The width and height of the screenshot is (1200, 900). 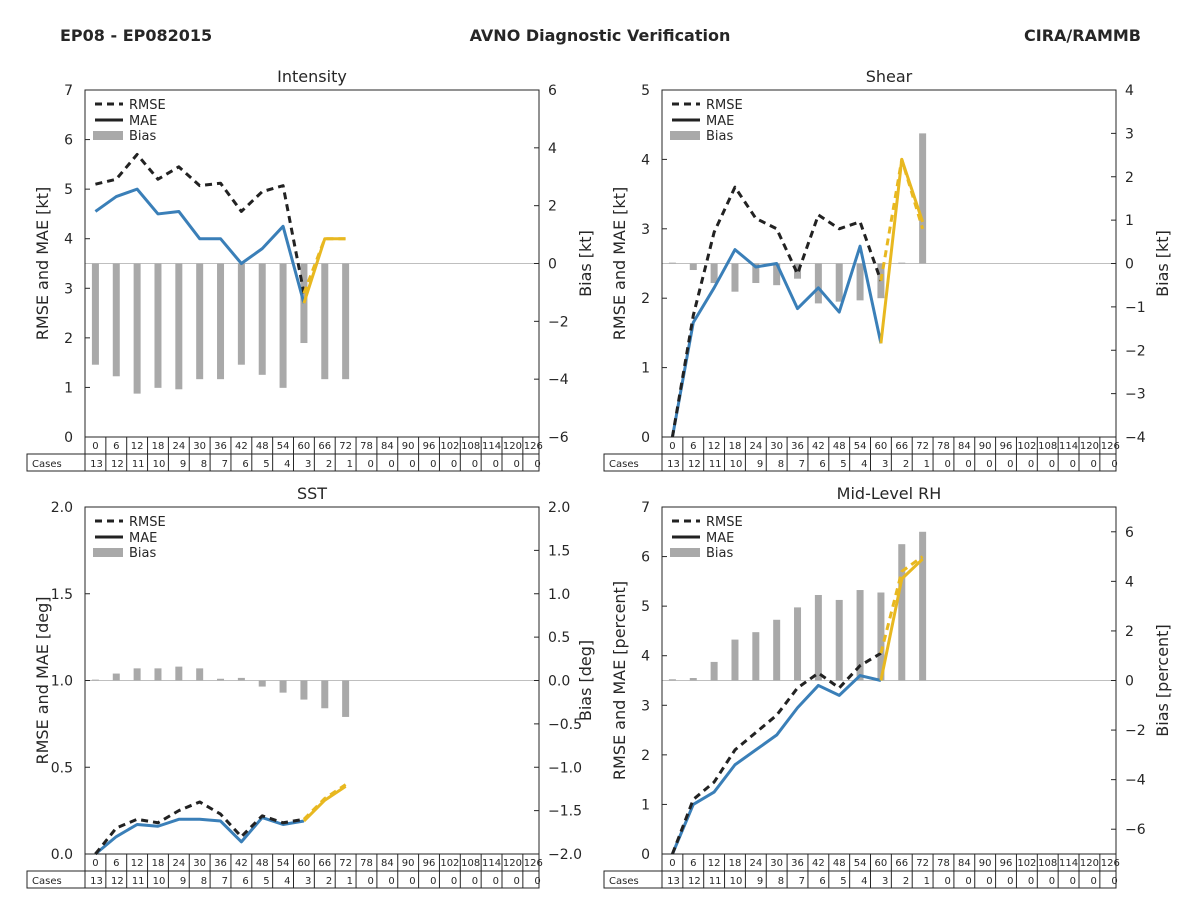 I want to click on right-tick-label: −1, so click(x=1135, y=308).